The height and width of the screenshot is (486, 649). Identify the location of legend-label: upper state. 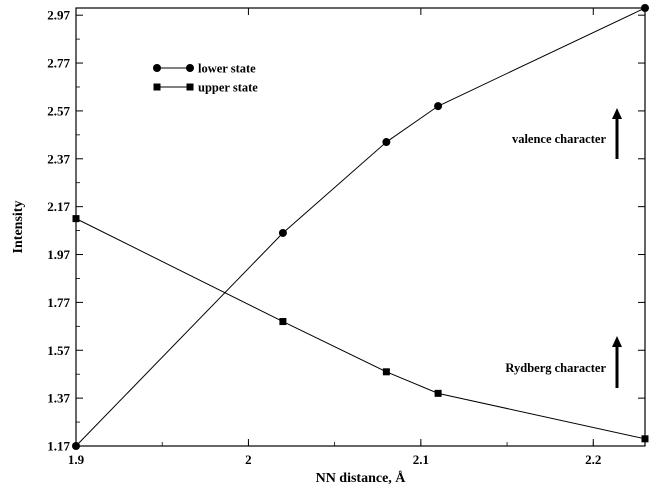
(228, 88).